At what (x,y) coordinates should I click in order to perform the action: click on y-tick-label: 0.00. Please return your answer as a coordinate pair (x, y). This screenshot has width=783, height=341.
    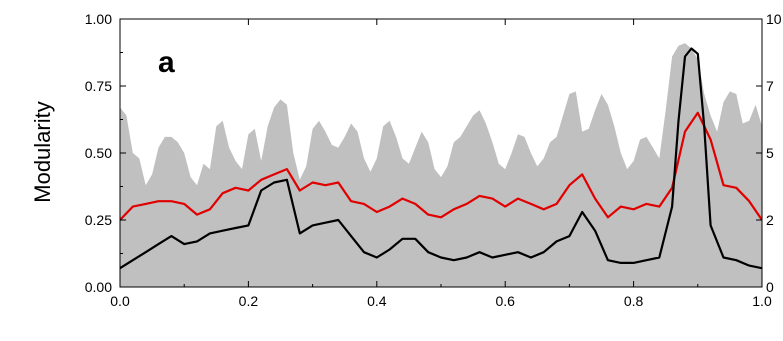
    Looking at the image, I should click on (98, 287).